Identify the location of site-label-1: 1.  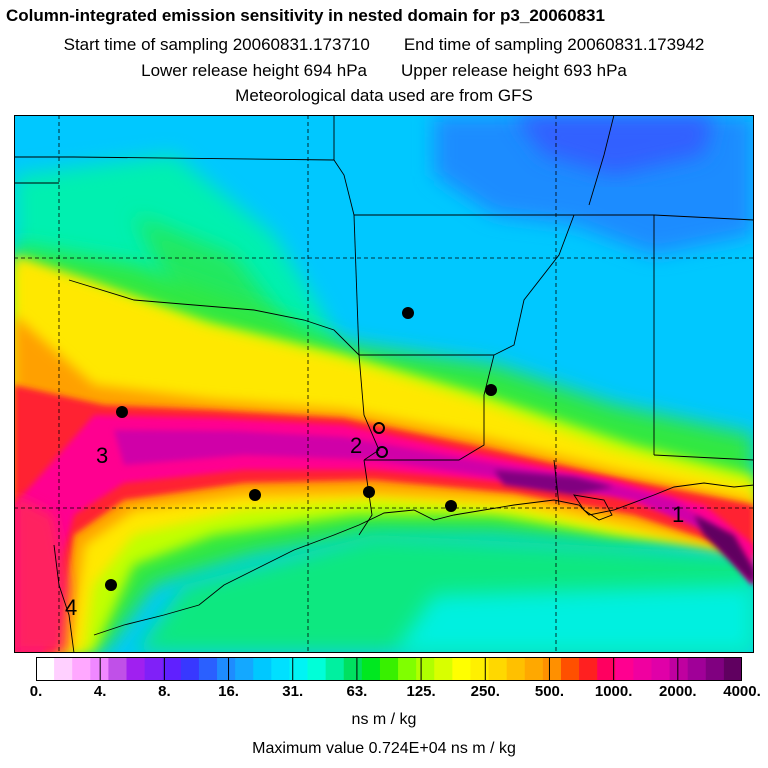
(678, 514).